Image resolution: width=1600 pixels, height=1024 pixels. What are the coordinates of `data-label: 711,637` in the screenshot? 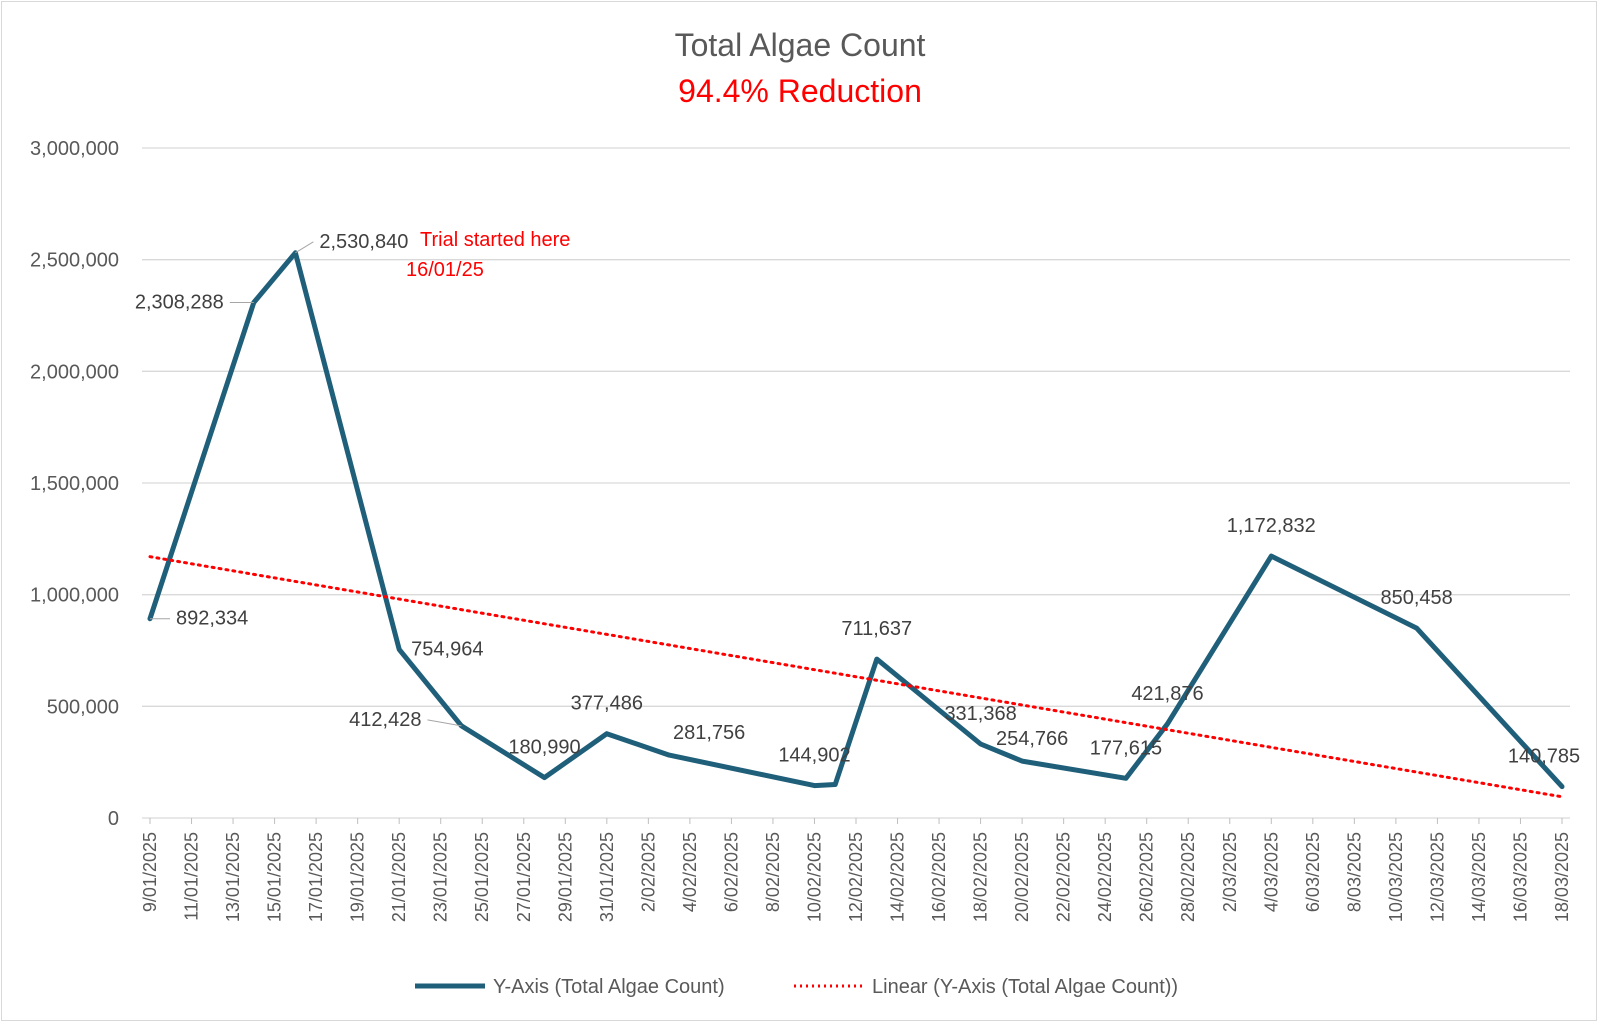 It's located at (876, 629).